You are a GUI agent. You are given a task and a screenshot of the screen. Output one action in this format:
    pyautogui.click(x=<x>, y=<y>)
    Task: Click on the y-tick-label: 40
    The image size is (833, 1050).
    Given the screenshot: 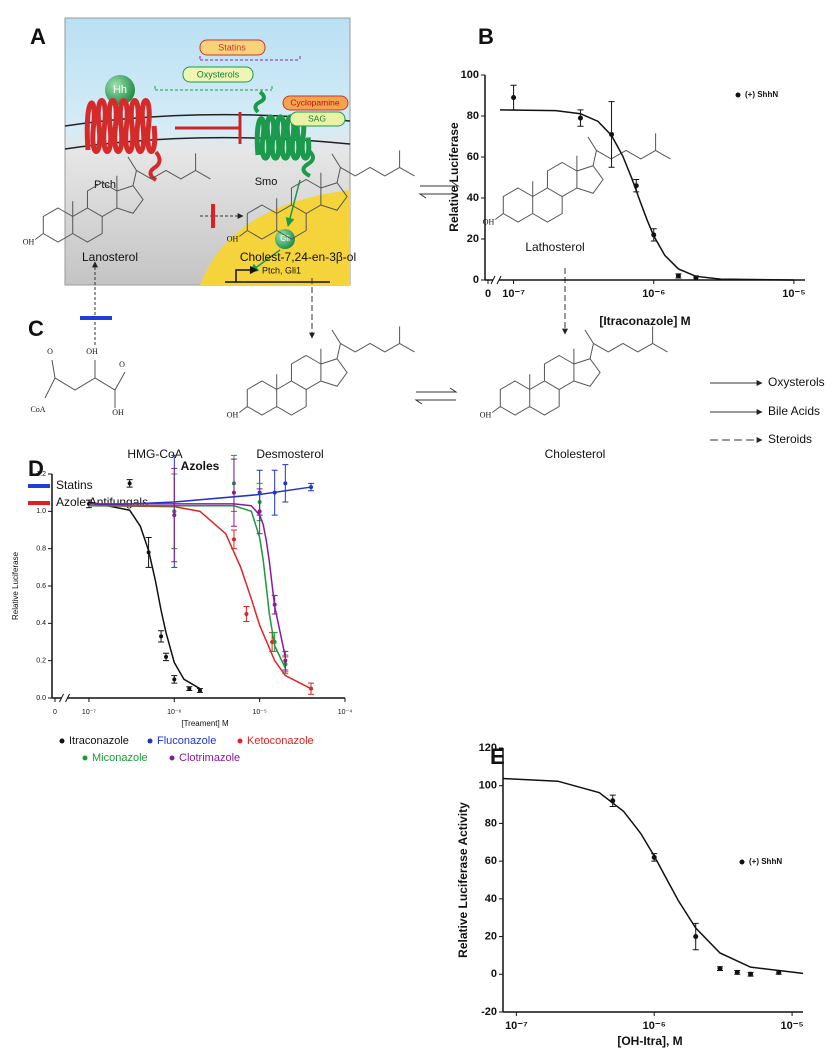 What is the action you would take?
    pyautogui.click(x=473, y=198)
    